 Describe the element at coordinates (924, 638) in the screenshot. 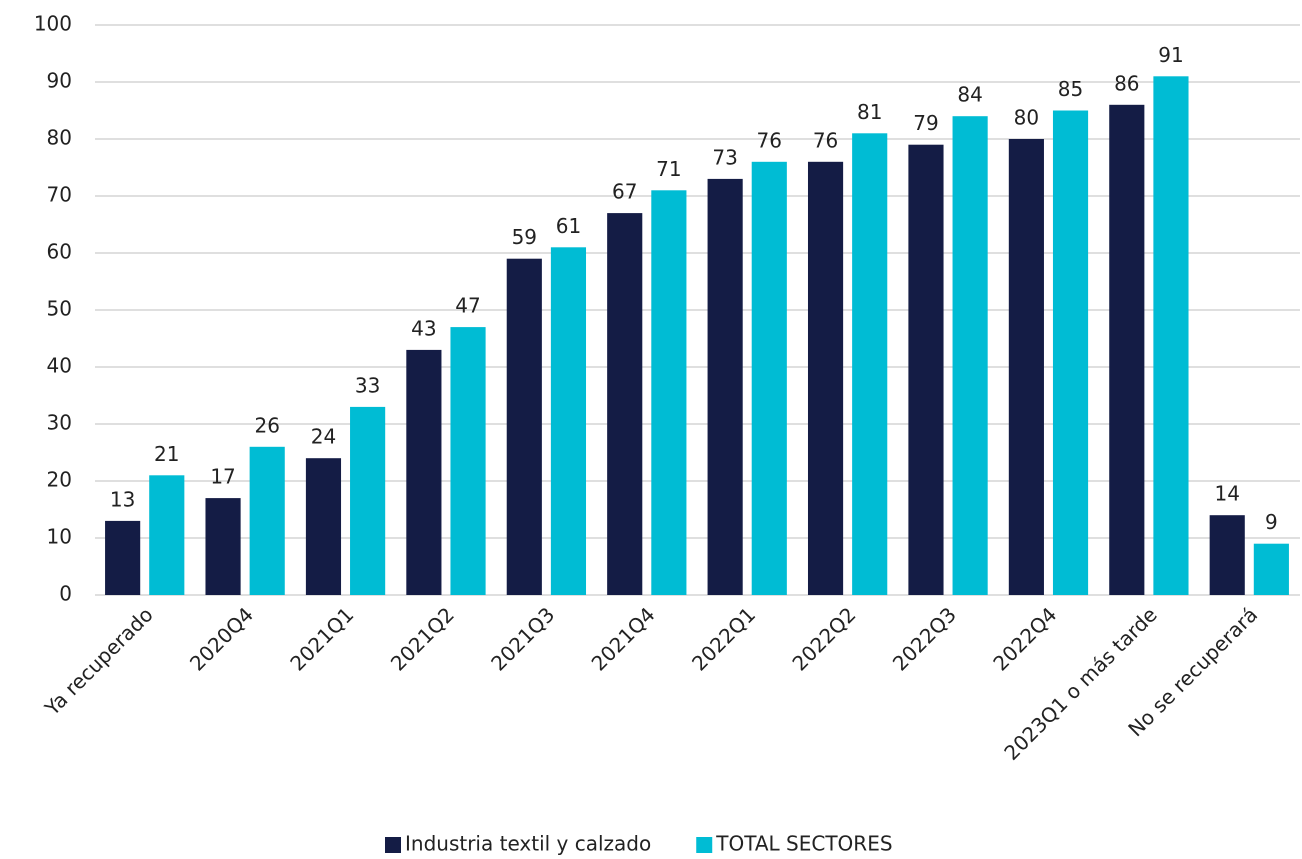

I see `x-tick-label: 2022Q3` at that location.